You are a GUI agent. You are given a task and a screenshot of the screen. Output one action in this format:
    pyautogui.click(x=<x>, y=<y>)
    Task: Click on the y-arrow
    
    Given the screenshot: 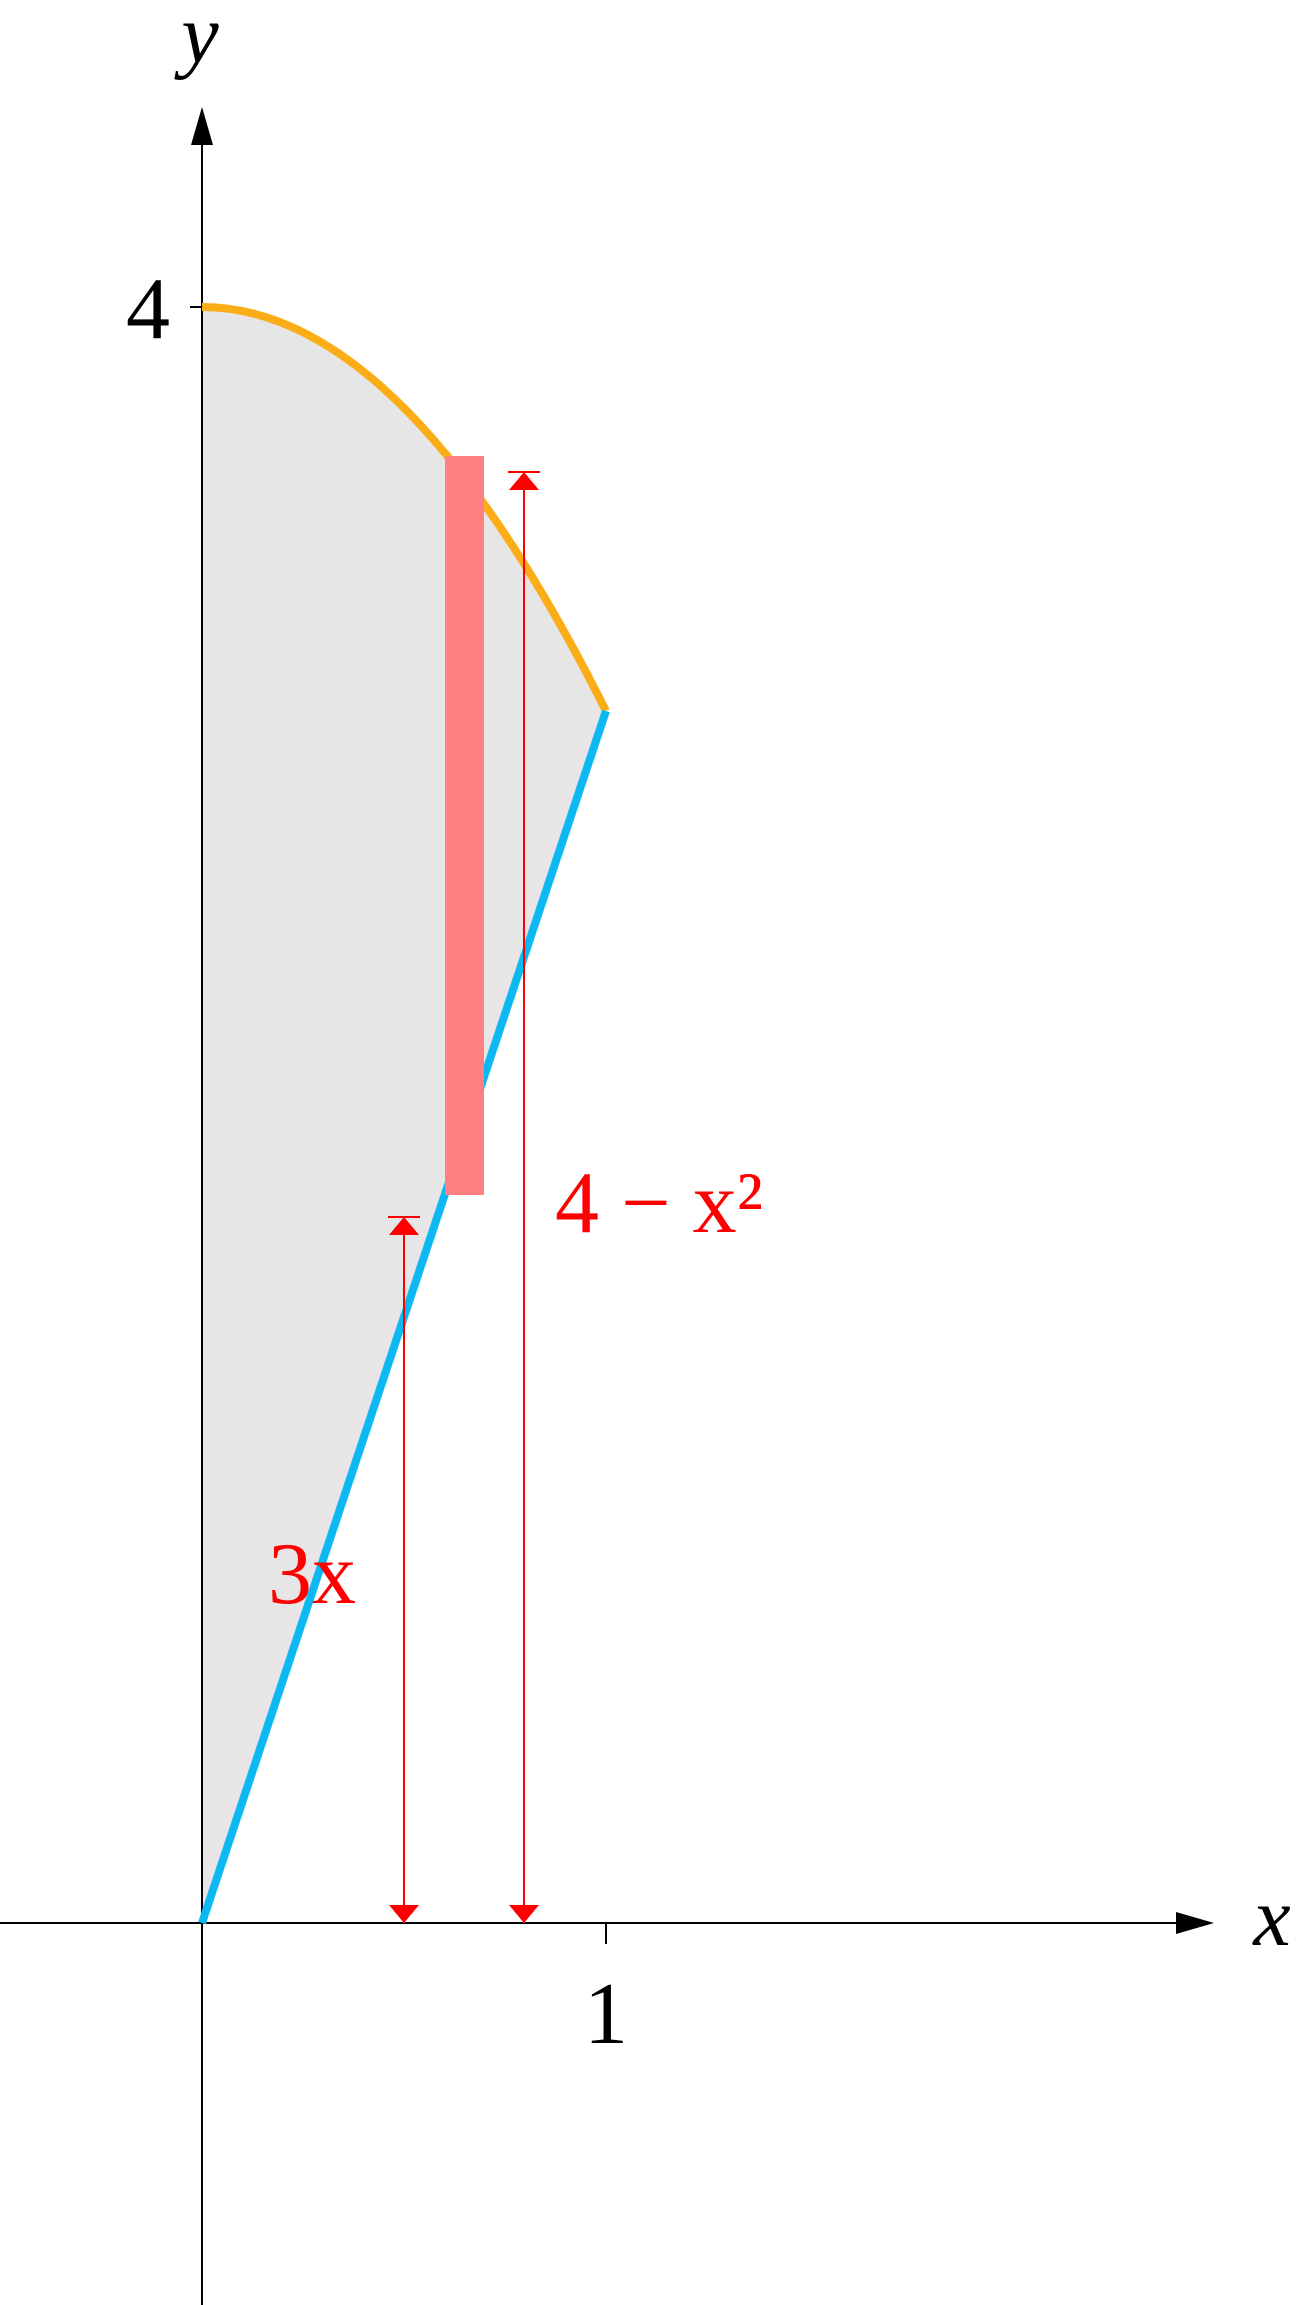 What is the action you would take?
    pyautogui.click(x=202, y=126)
    